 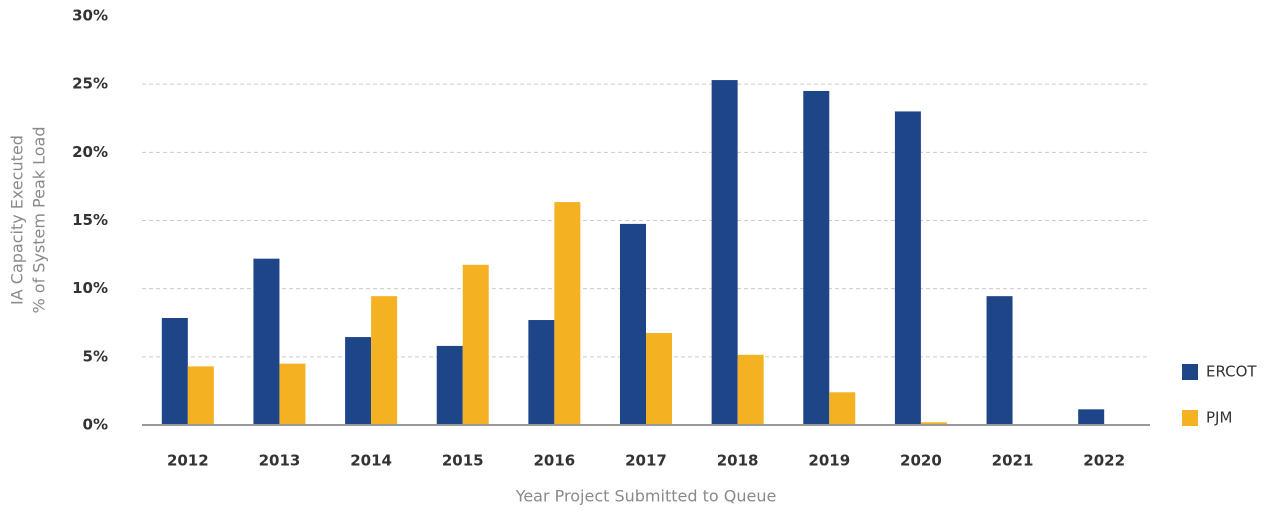 What do you see at coordinates (1231, 372) in the screenshot?
I see `legend-label: ERCOT` at bounding box center [1231, 372].